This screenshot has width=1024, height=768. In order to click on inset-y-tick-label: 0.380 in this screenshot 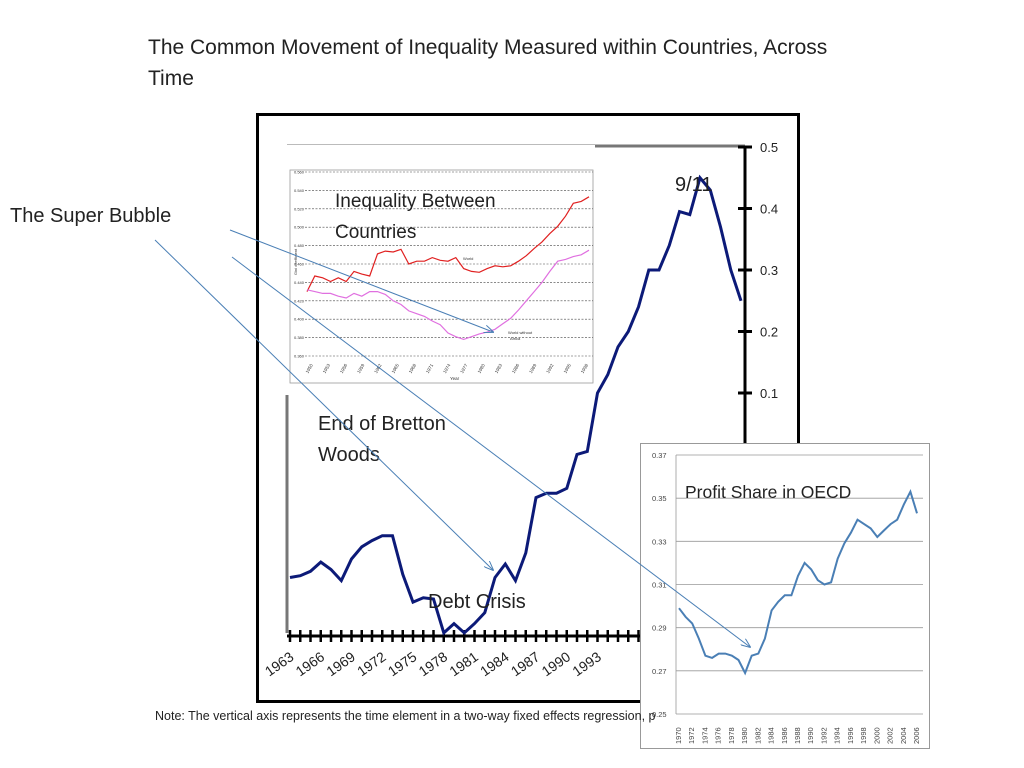, I will do `click(299, 337)`.